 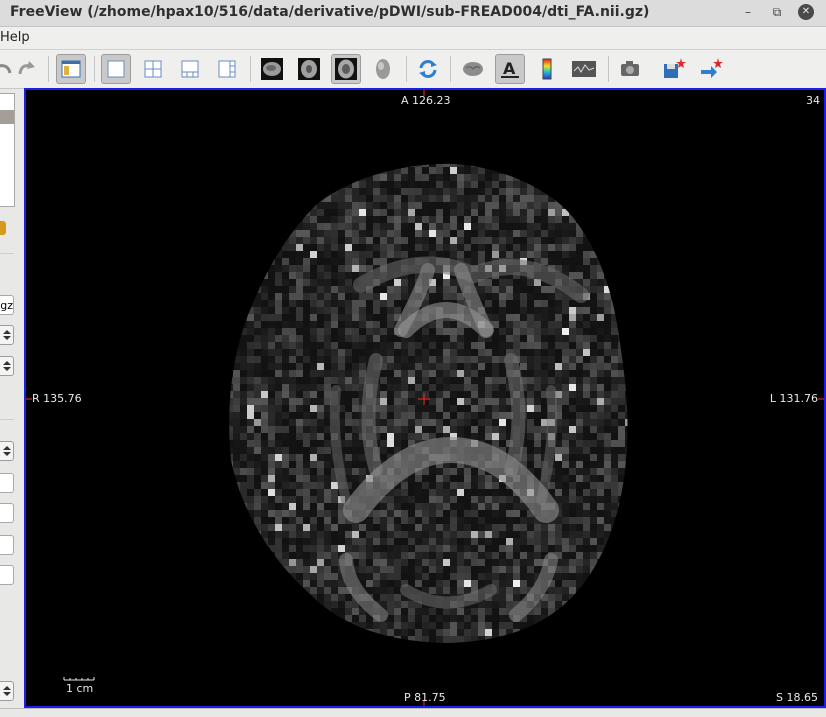 What do you see at coordinates (473, 69) in the screenshot?
I see `surface-icon` at bounding box center [473, 69].